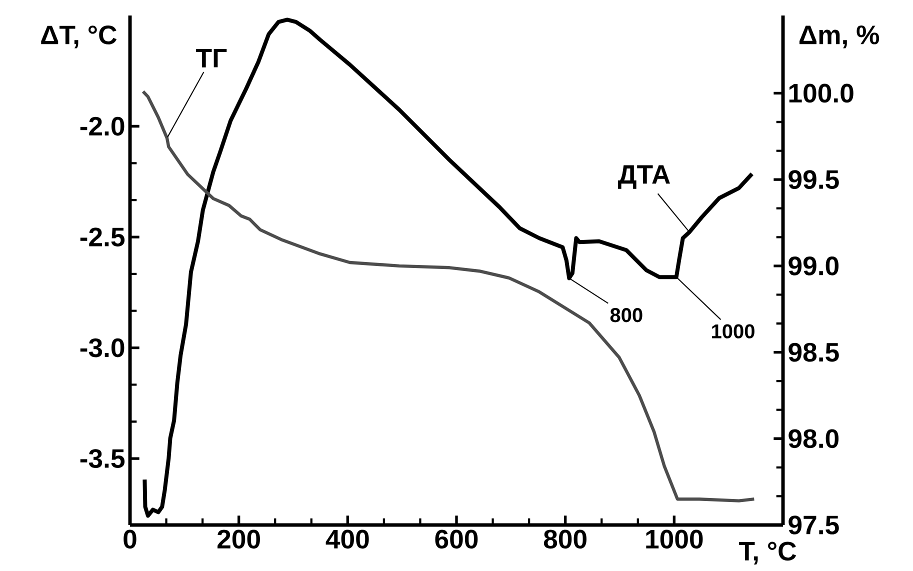 Image resolution: width=913 pixels, height=571 pixels. What do you see at coordinates (813, 266) in the screenshot?
I see `y2-tick-label: 99.0` at bounding box center [813, 266].